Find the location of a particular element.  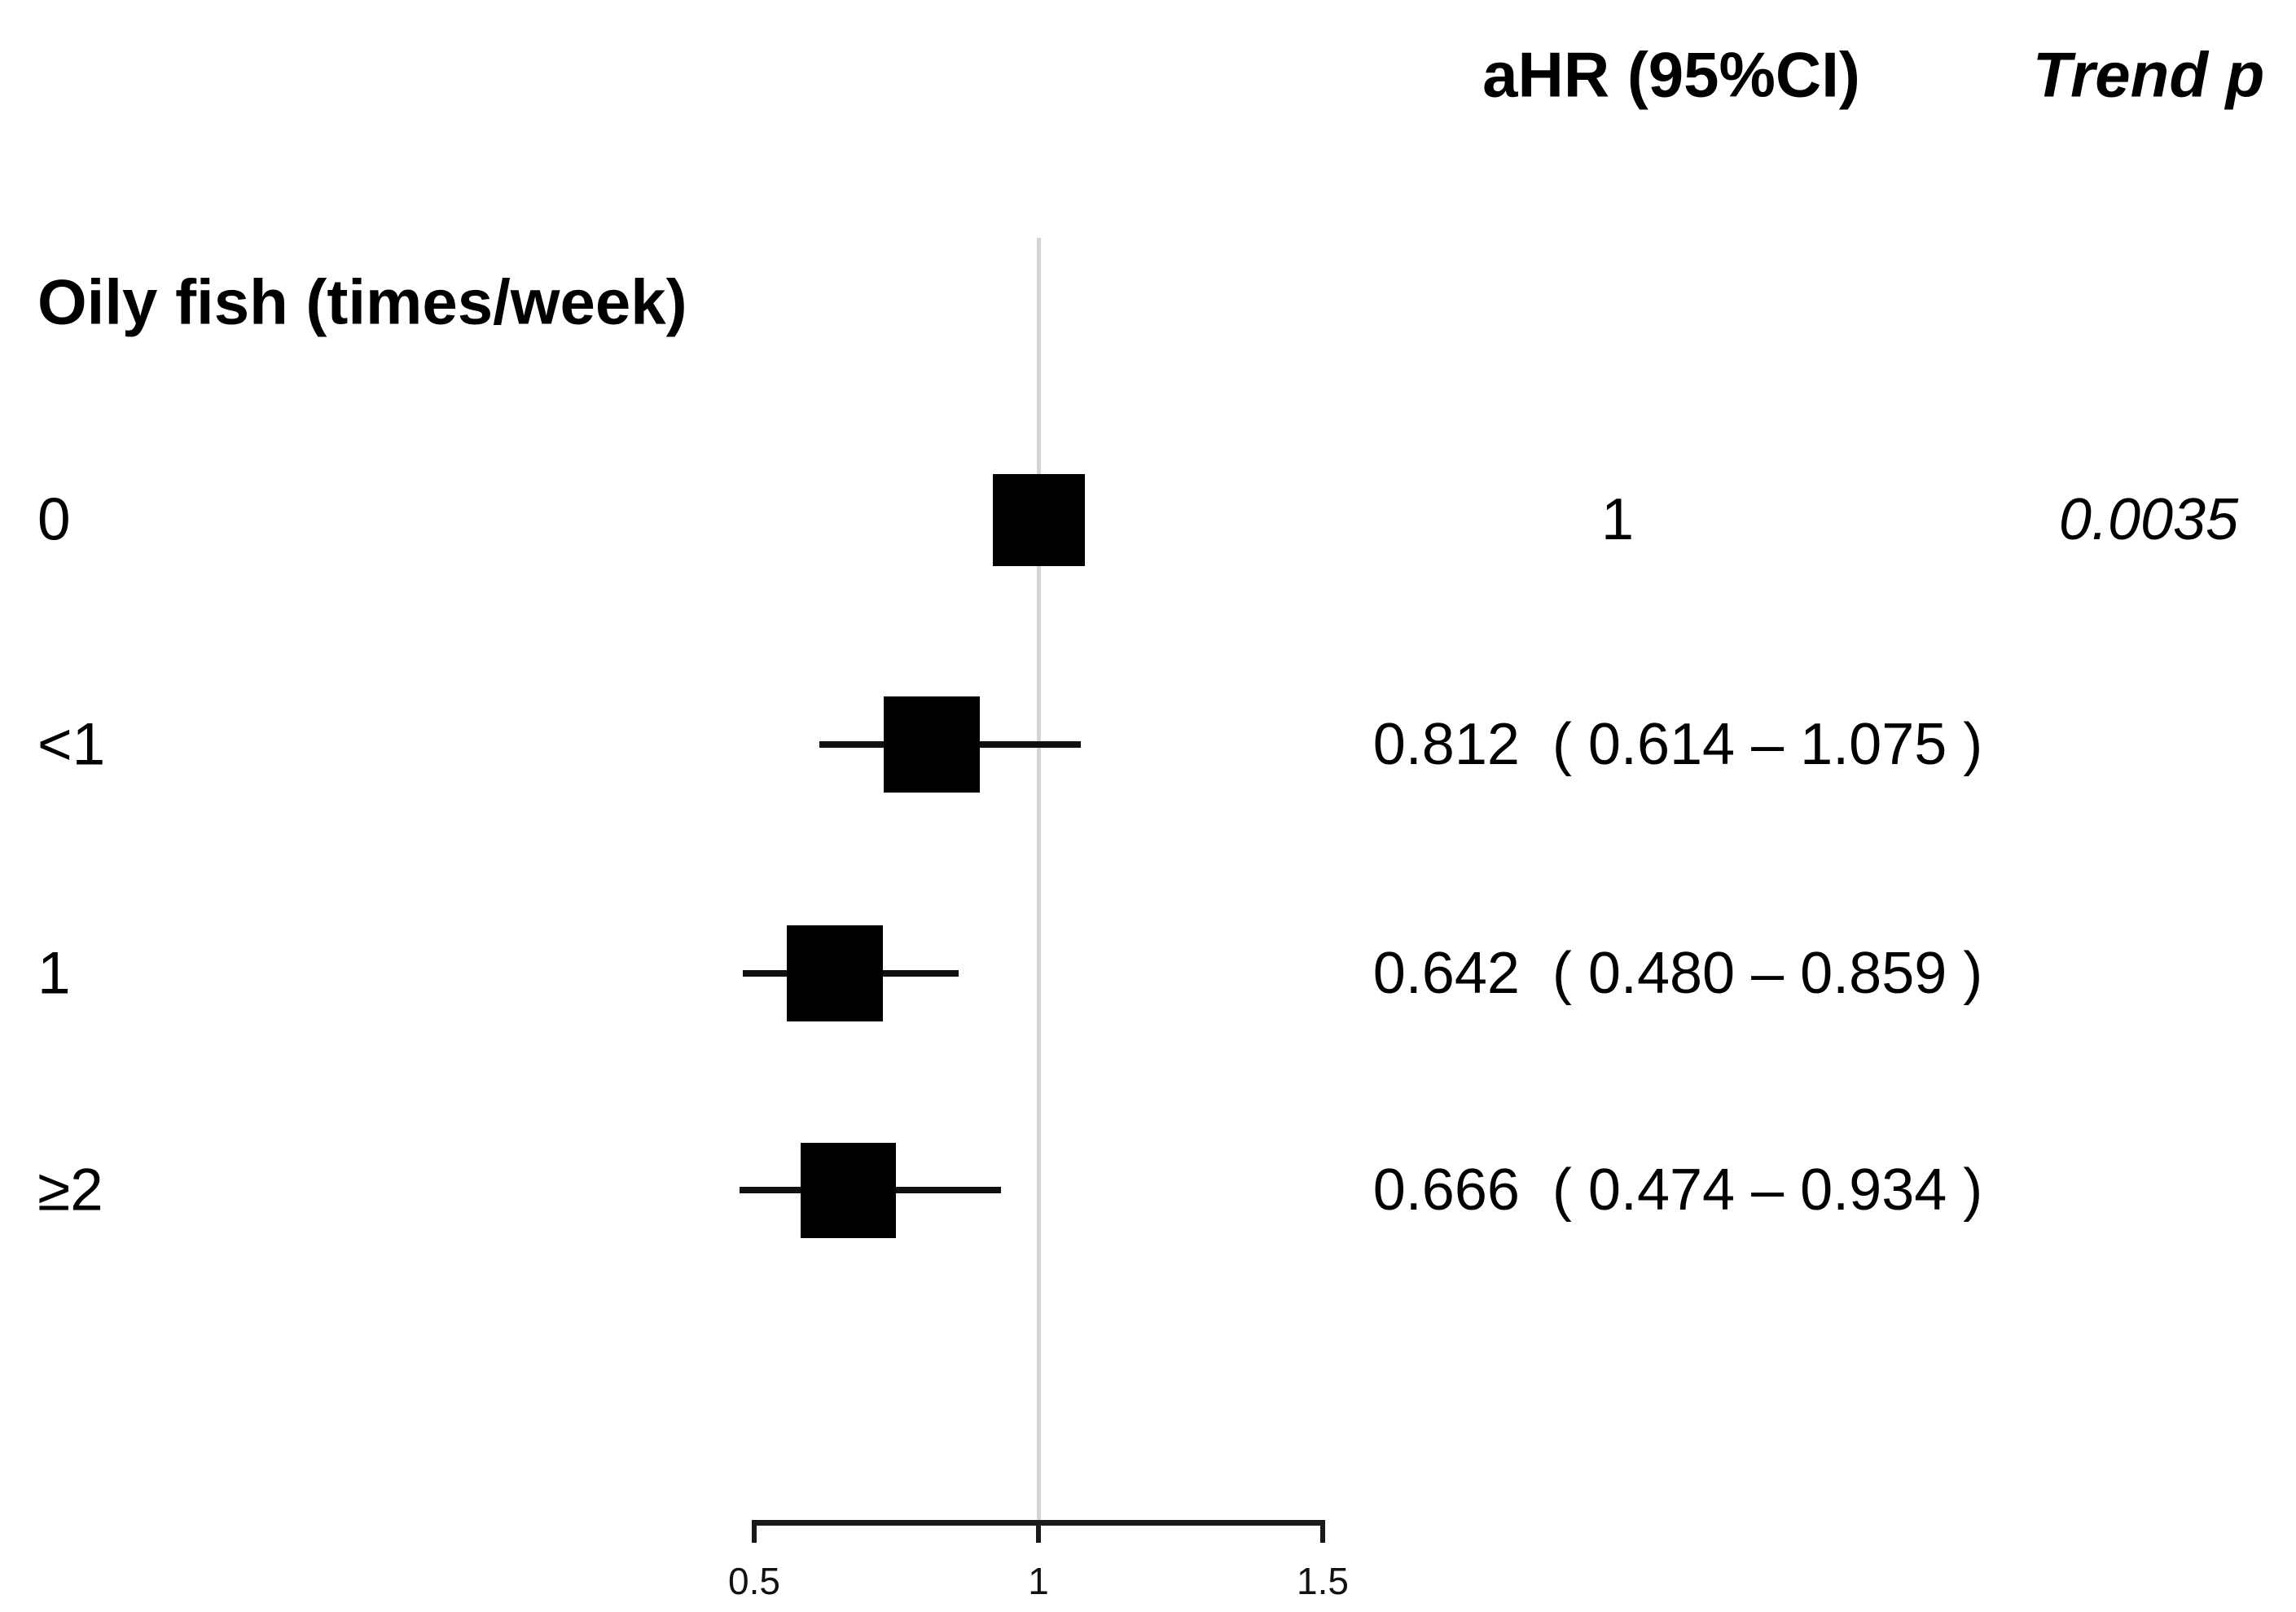

ahr-value: 0.642 ( 0.480 – 0.859 ) is located at coordinates (1677, 973).